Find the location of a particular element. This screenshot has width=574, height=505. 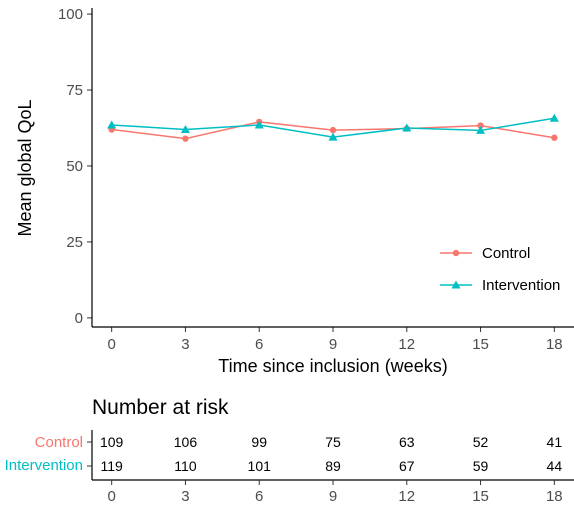

x-tick-label: 9 is located at coordinates (333, 344).